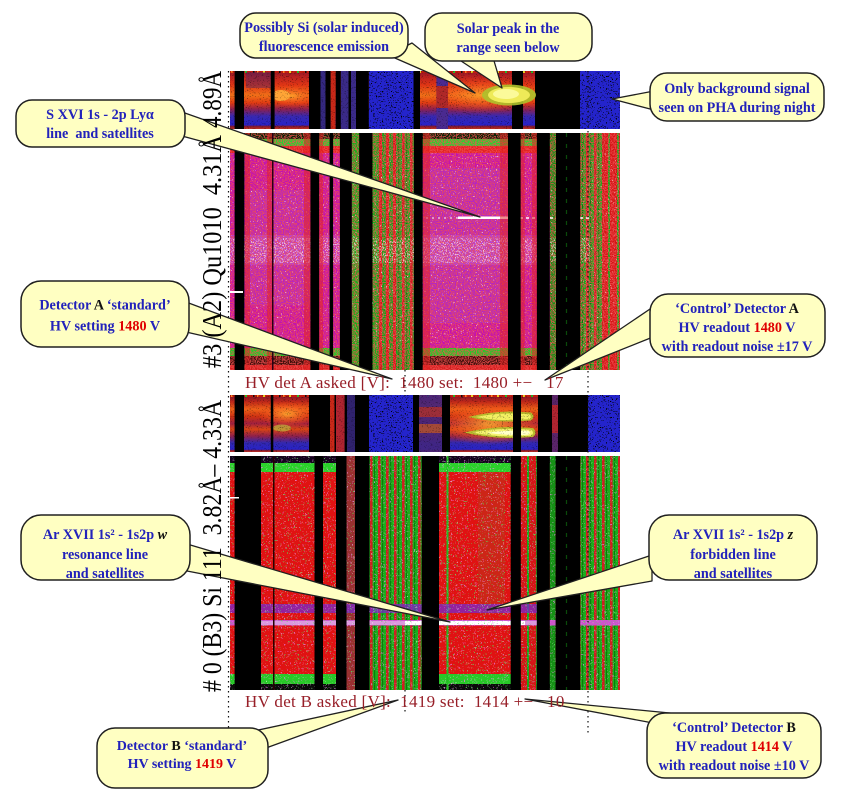 This screenshot has height=808, width=844. What do you see at coordinates (405, 701) in the screenshot?
I see `svg-text:HV det B asked [V]: 1419 set:: HV det B asked [V]: 1419 set: 1414 +− 10` at bounding box center [405, 701].